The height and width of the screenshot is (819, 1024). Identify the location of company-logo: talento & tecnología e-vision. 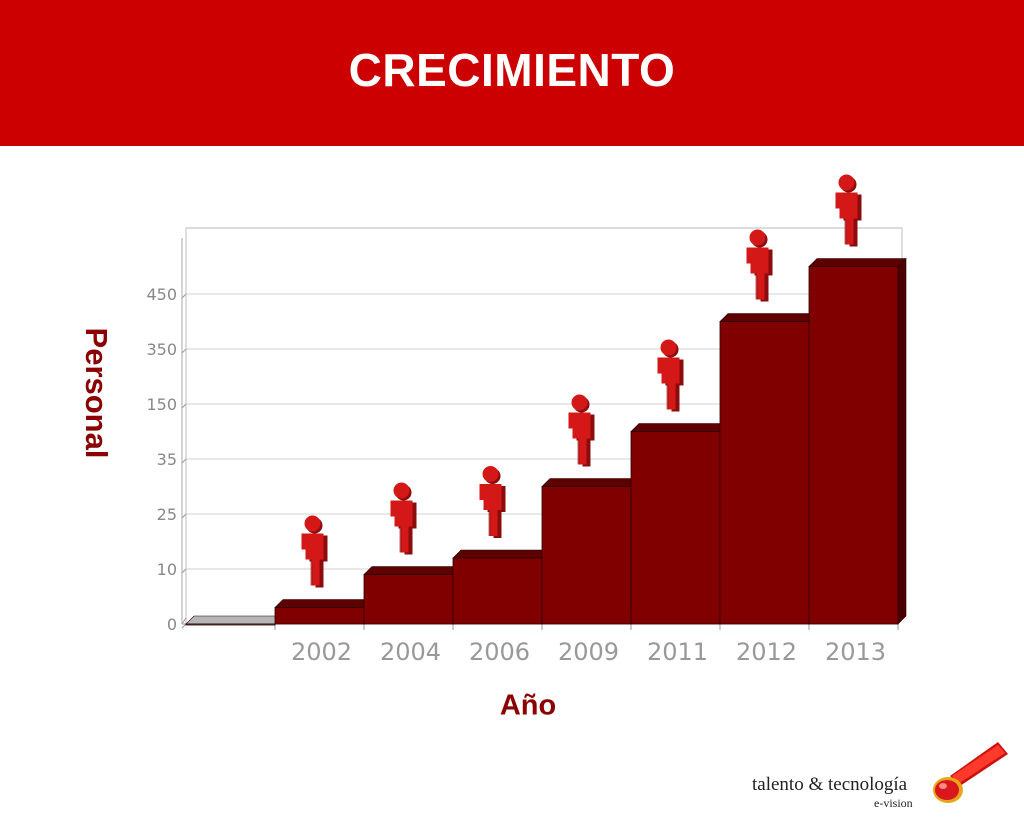
(879, 775).